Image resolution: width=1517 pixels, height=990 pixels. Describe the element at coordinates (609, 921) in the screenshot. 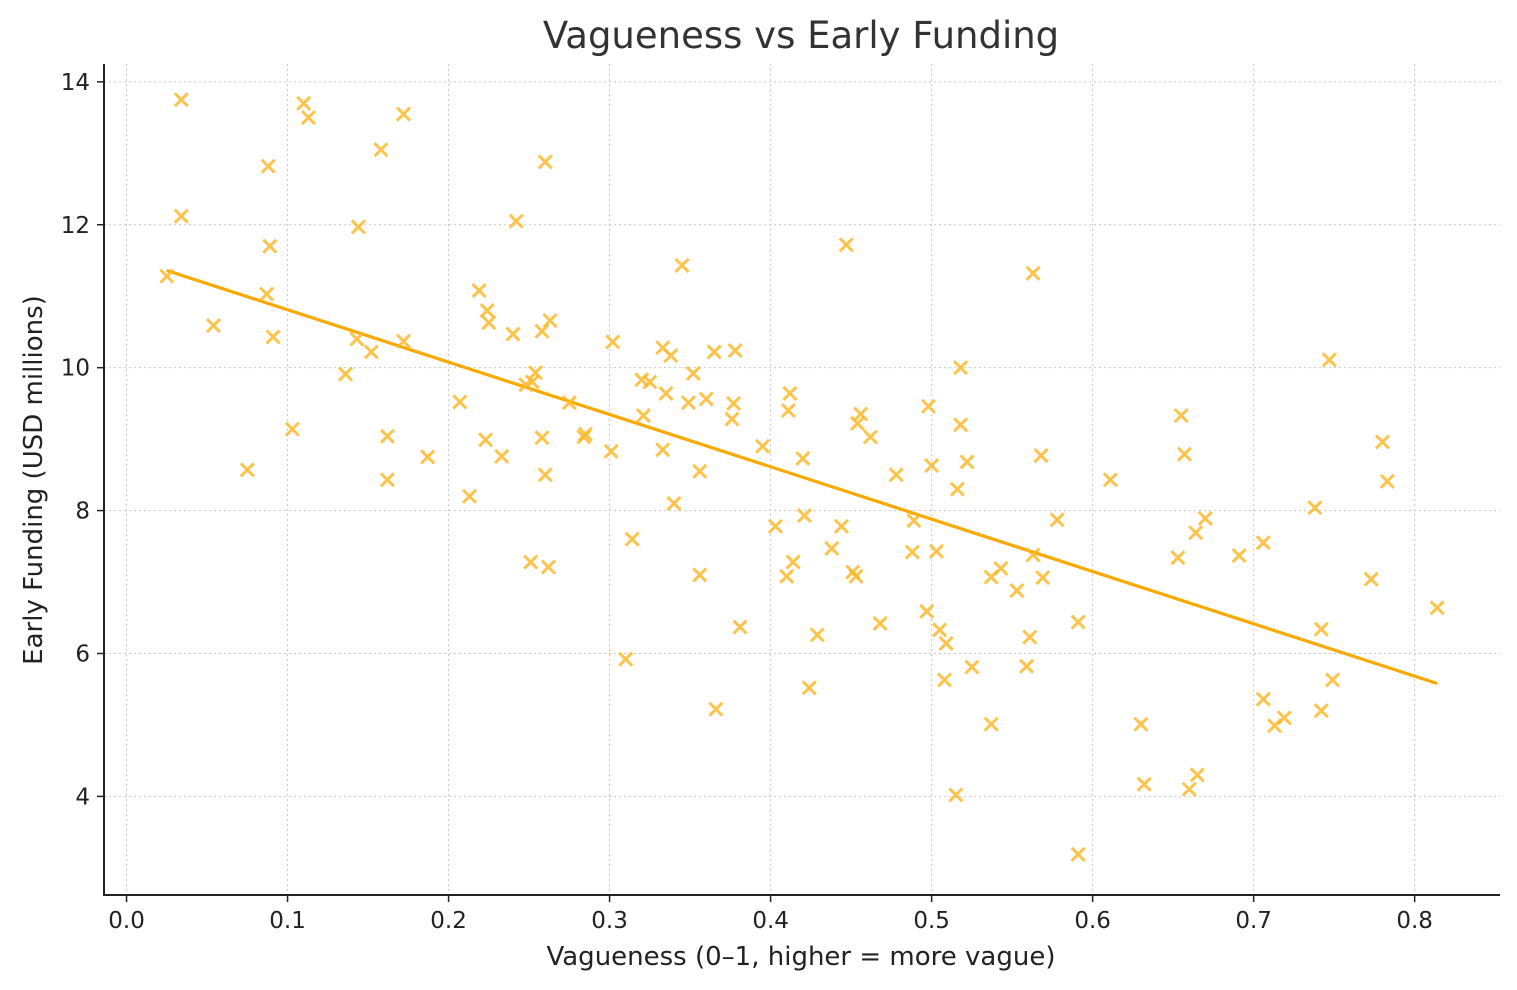

I see `x-tick-label: 0.3` at that location.